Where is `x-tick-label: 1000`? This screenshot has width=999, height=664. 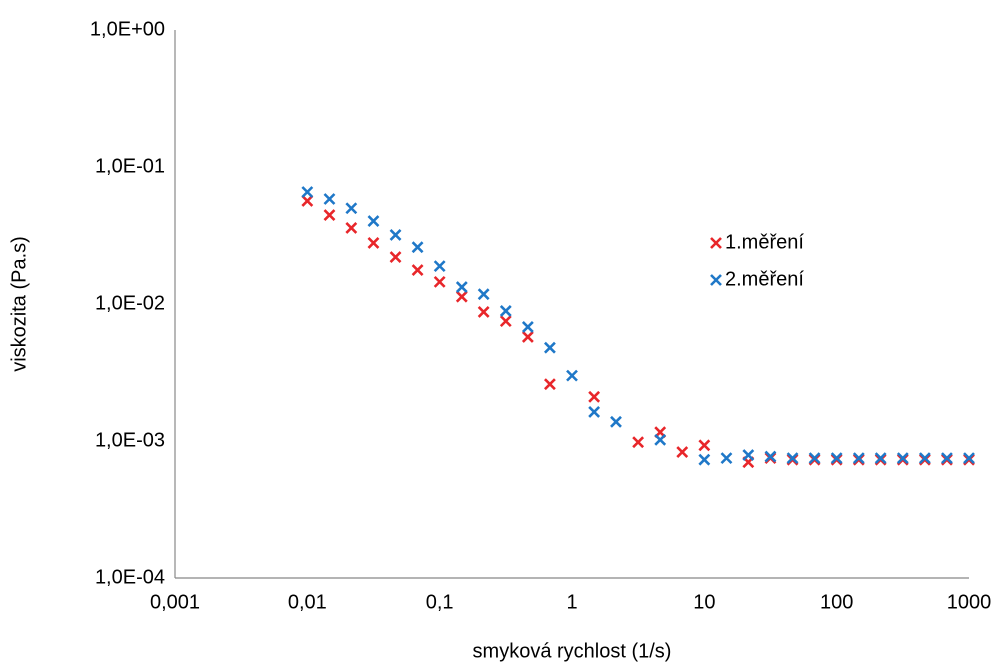
x-tick-label: 1000 is located at coordinates (969, 602).